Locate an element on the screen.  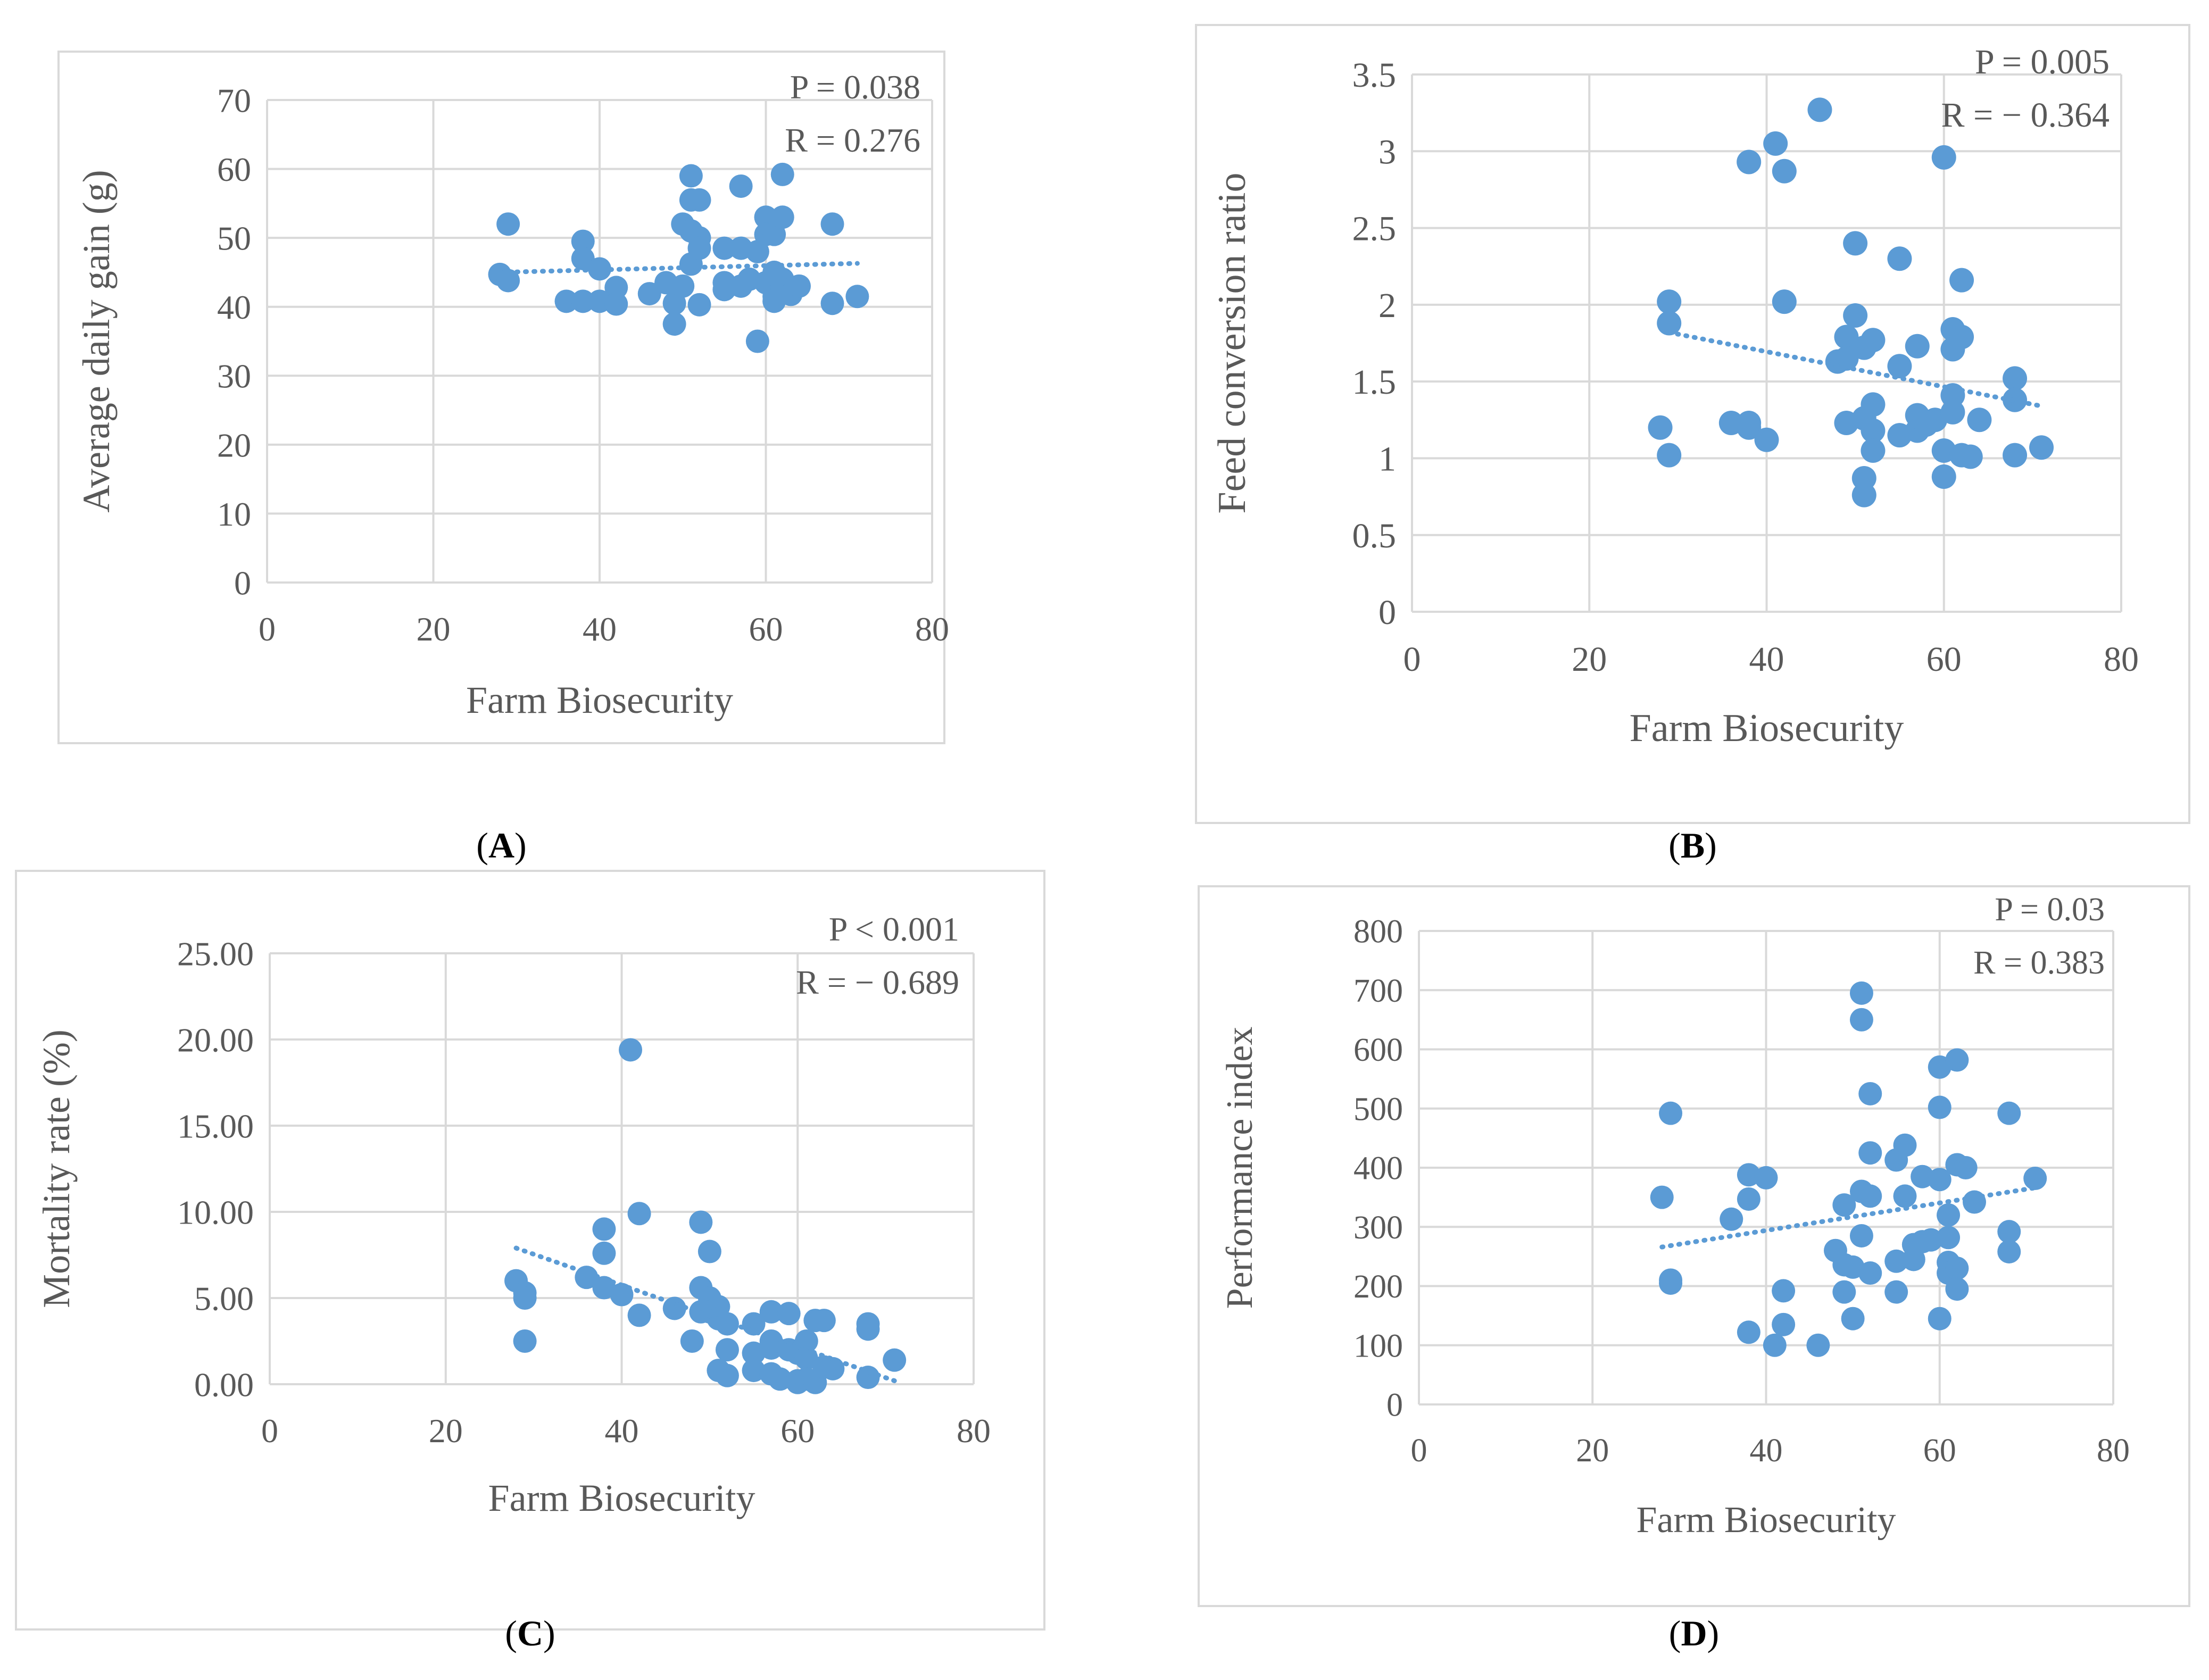
y-tick-label: 0.5 is located at coordinates (1374, 536).